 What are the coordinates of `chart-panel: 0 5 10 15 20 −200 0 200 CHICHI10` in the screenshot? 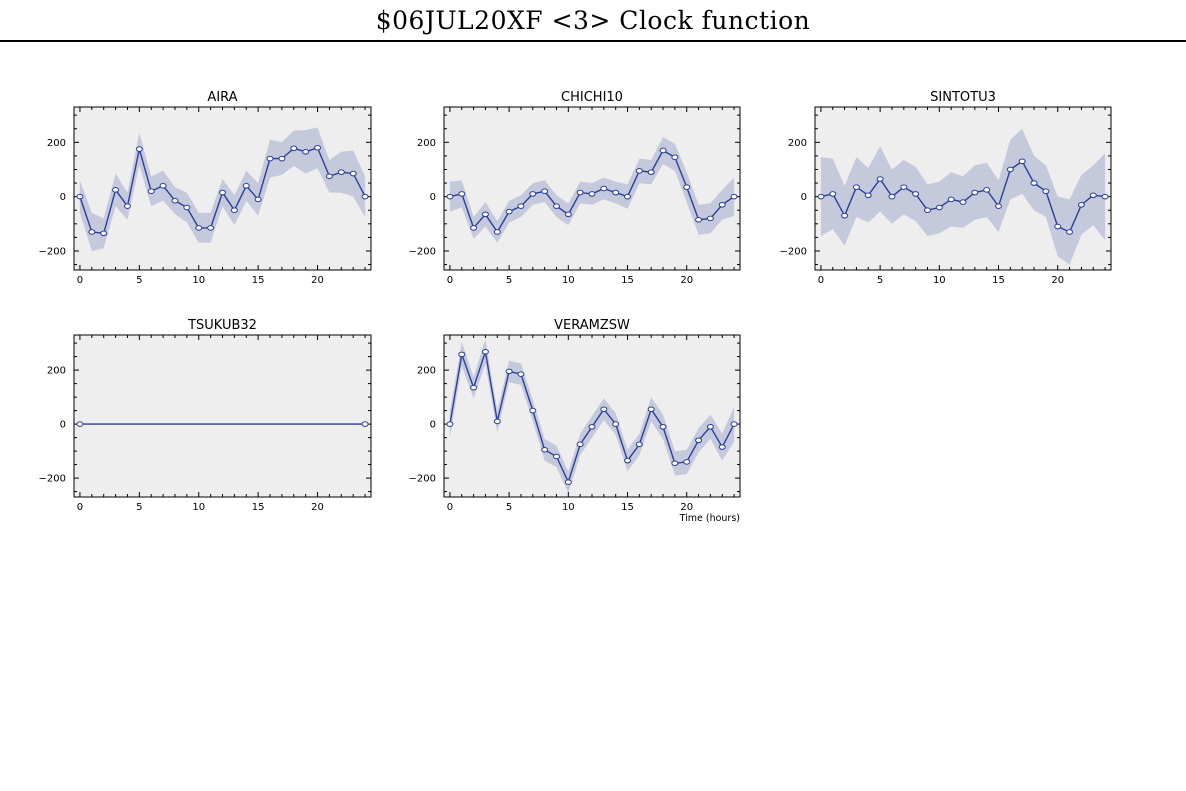 It's located at (575, 188).